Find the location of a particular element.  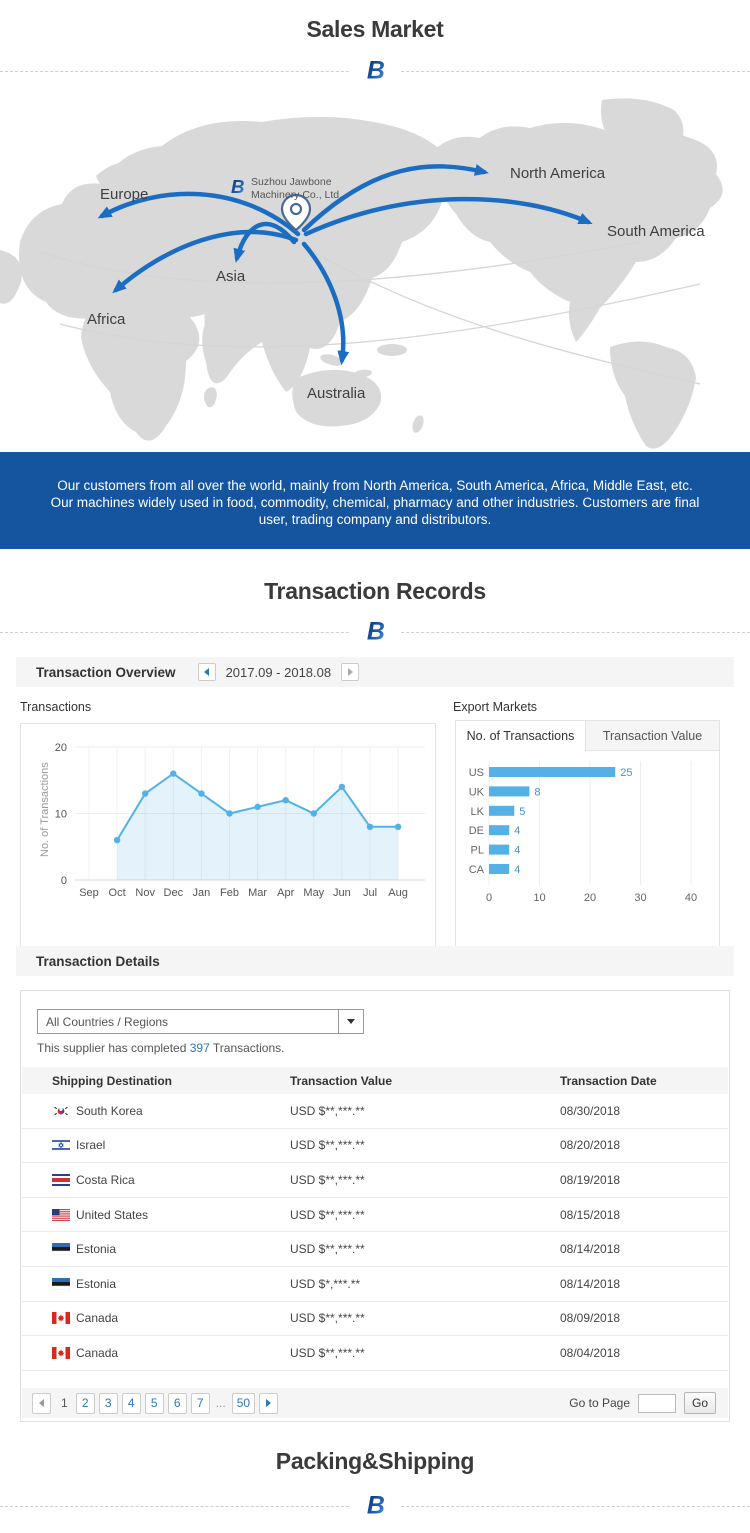

svg-text: May is located at coordinates (313, 893).